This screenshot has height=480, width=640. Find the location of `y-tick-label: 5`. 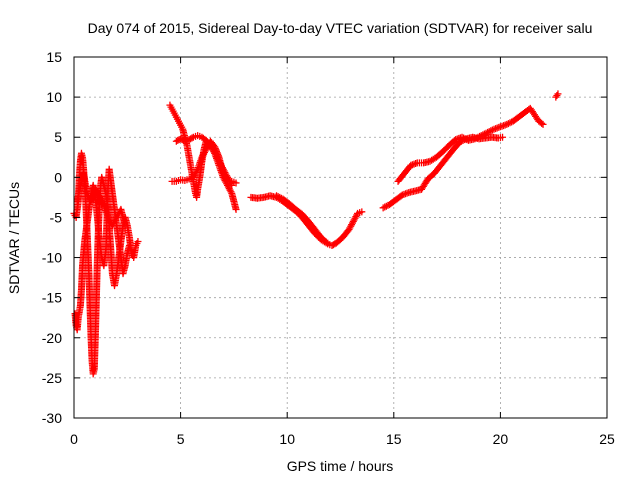

y-tick-label: 5 is located at coordinates (58, 137).